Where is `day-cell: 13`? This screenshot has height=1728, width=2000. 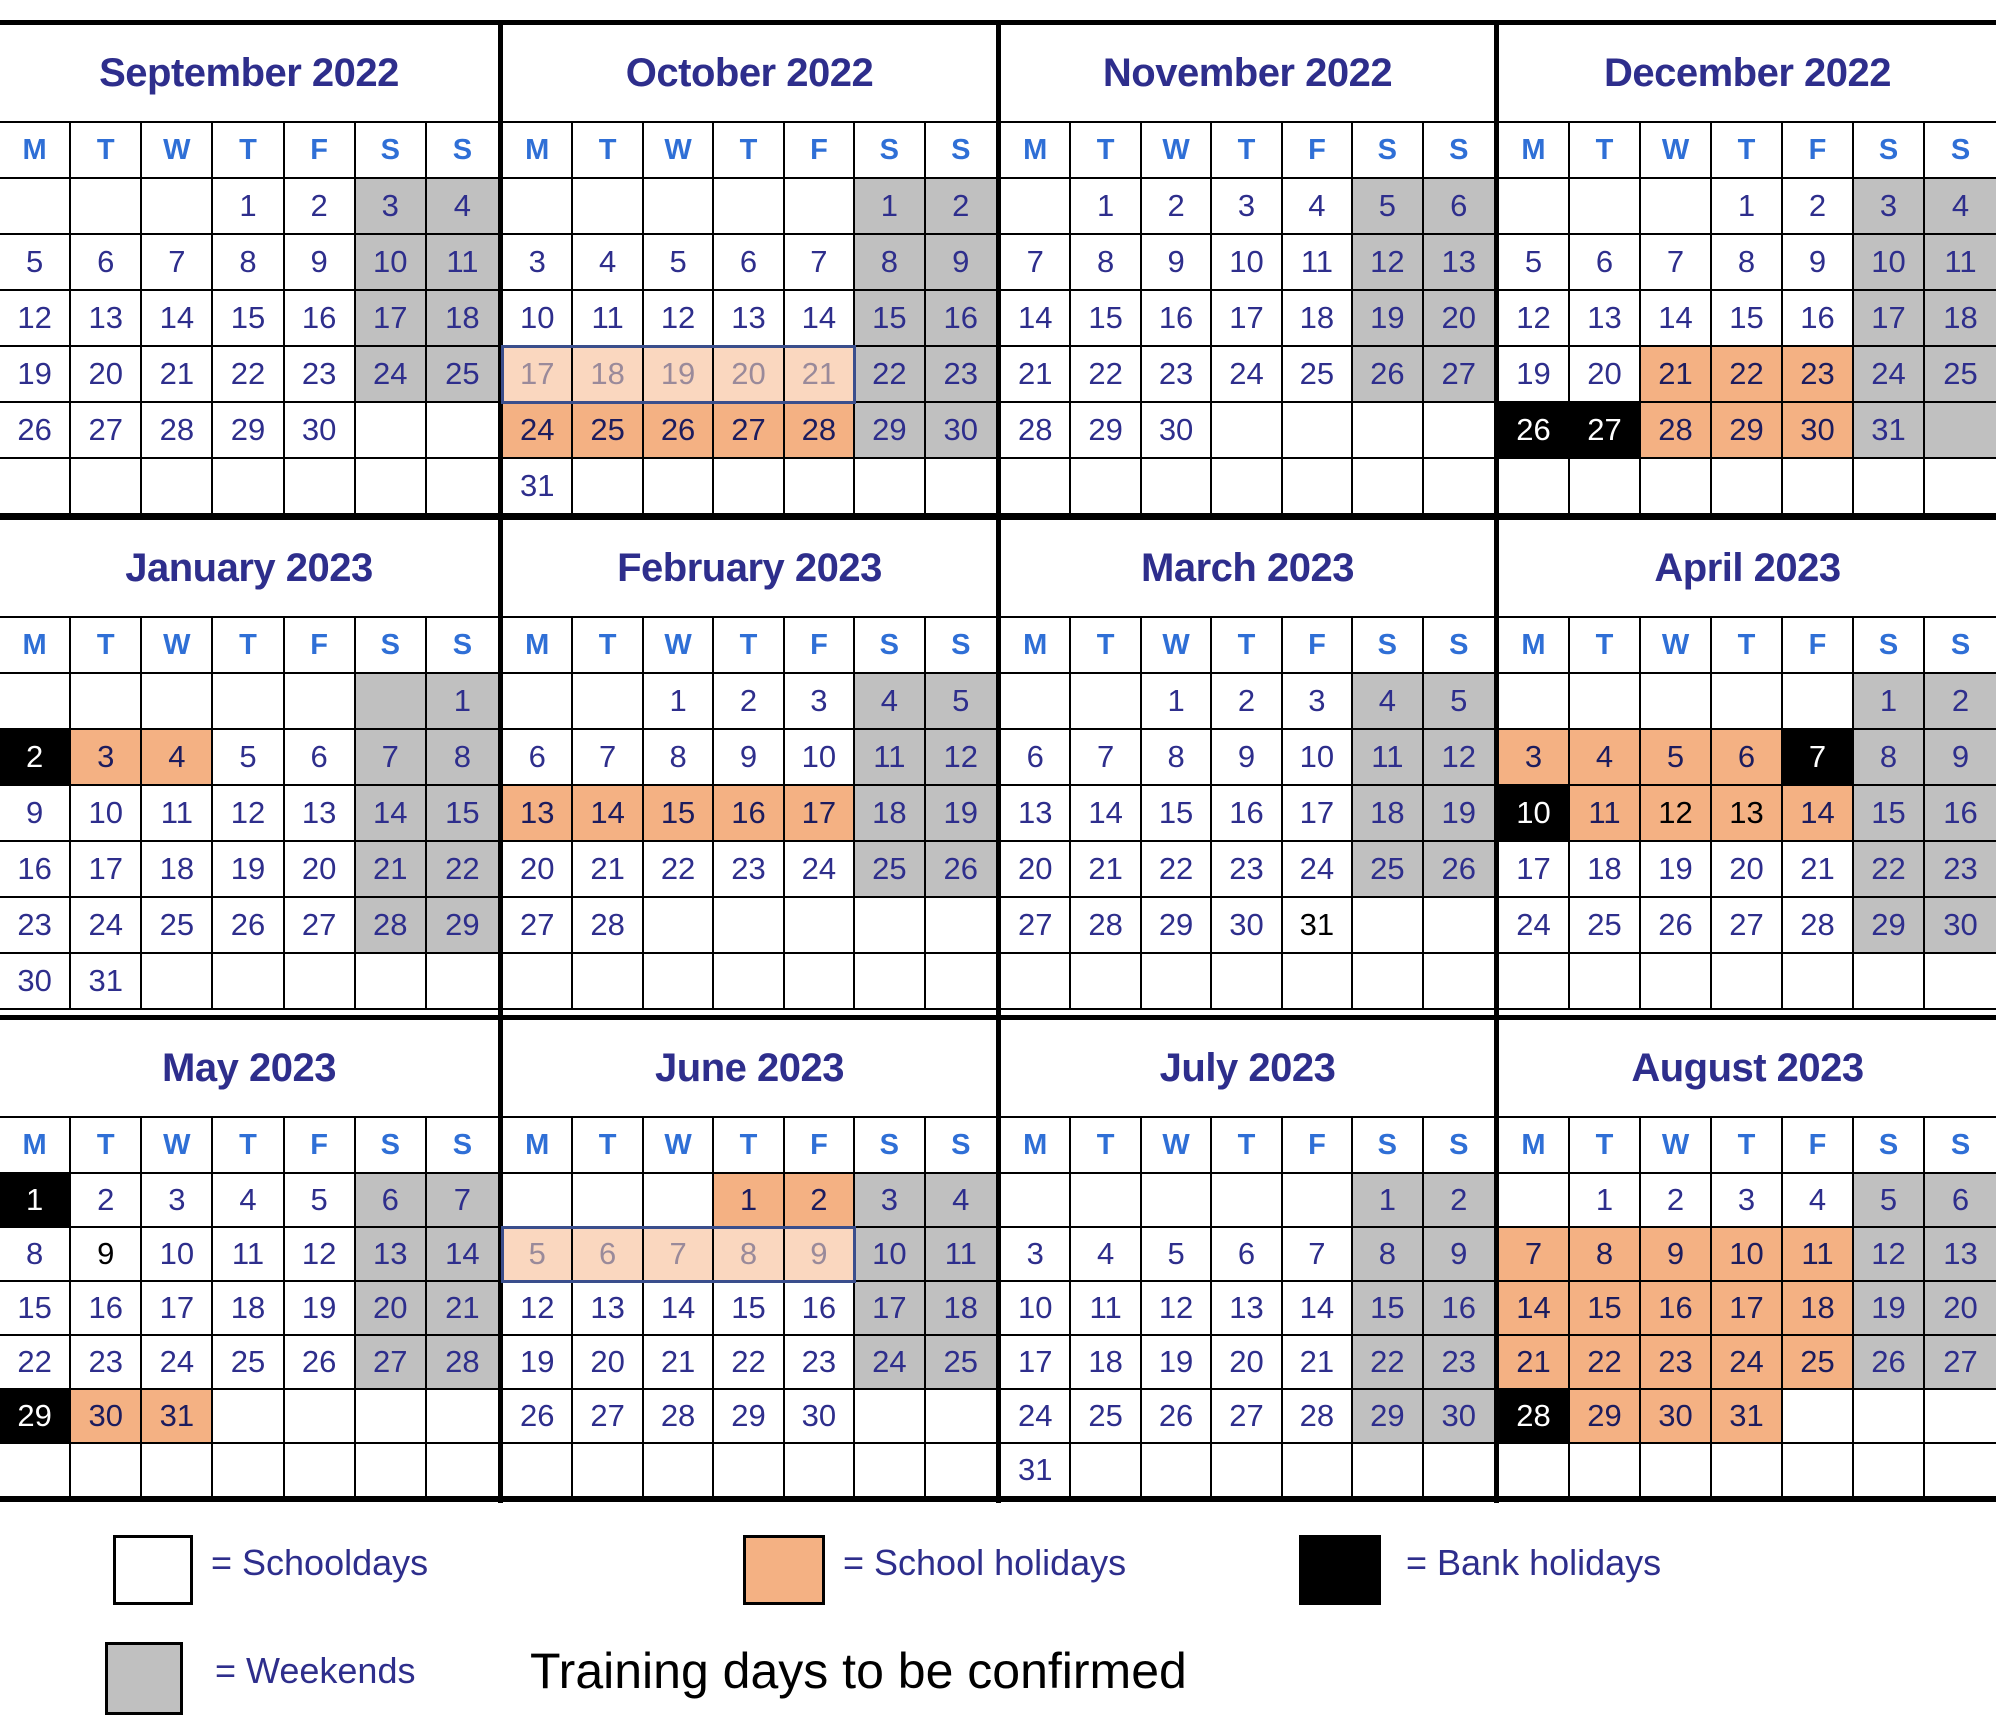 day-cell: 13 is located at coordinates (538, 814).